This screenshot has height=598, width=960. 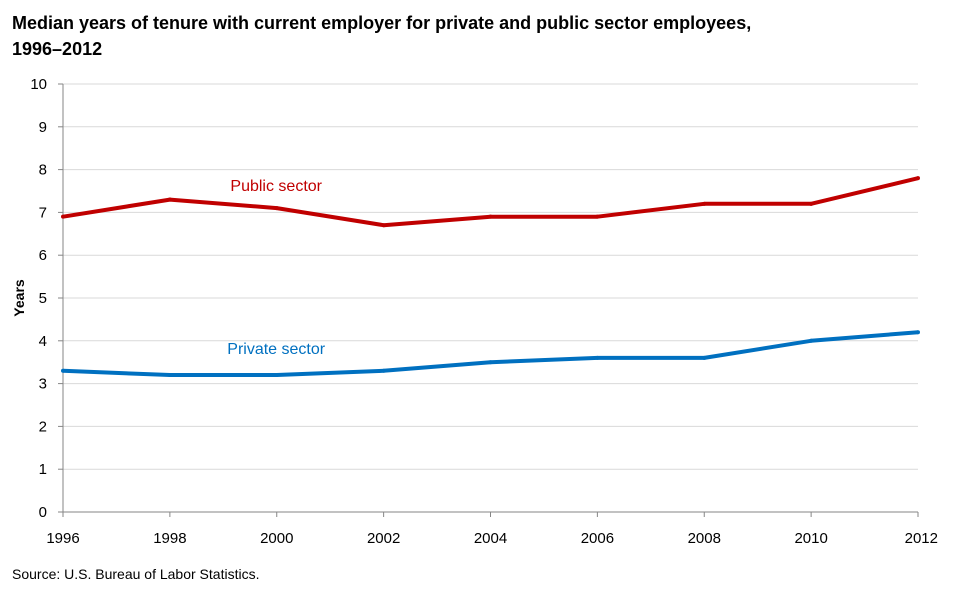 What do you see at coordinates (276, 349) in the screenshot?
I see `series-label: Private sector` at bounding box center [276, 349].